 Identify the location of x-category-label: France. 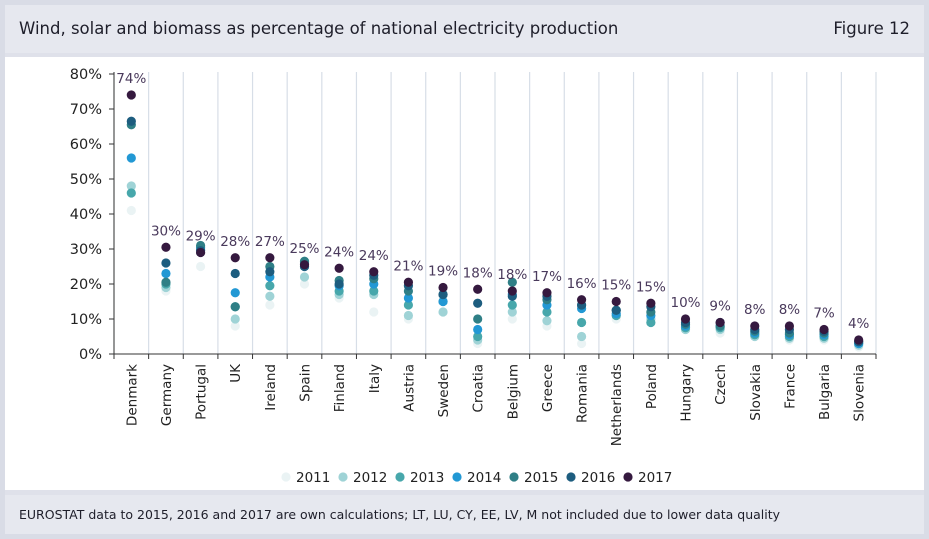
(790, 386).